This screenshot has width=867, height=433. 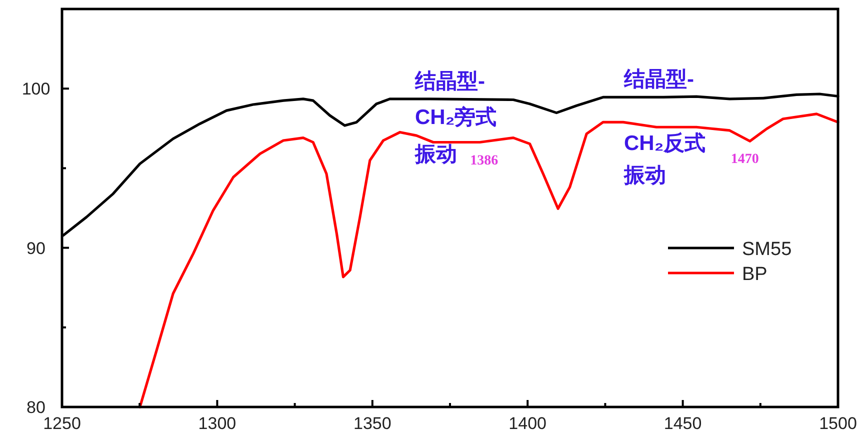 What do you see at coordinates (62, 423) in the screenshot?
I see `x-tick-label: 1250` at bounding box center [62, 423].